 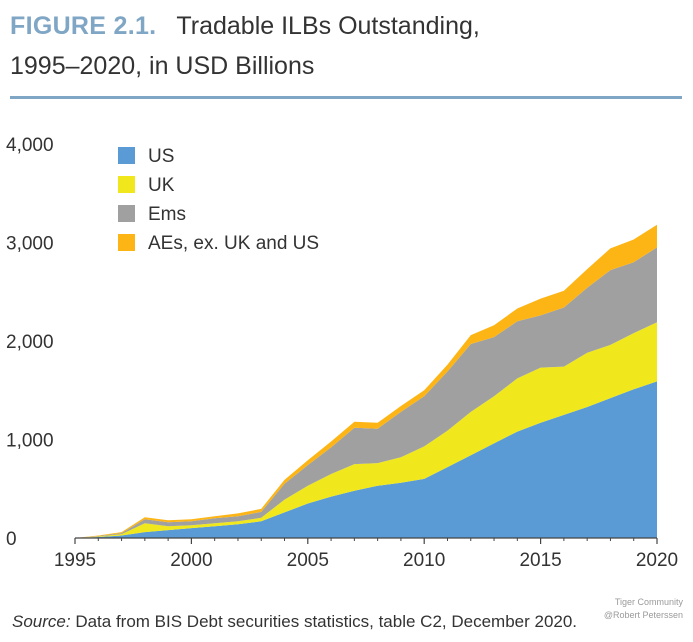 What do you see at coordinates (643, 615) in the screenshot?
I see `watermark-line-2: @Robert Peterssen` at bounding box center [643, 615].